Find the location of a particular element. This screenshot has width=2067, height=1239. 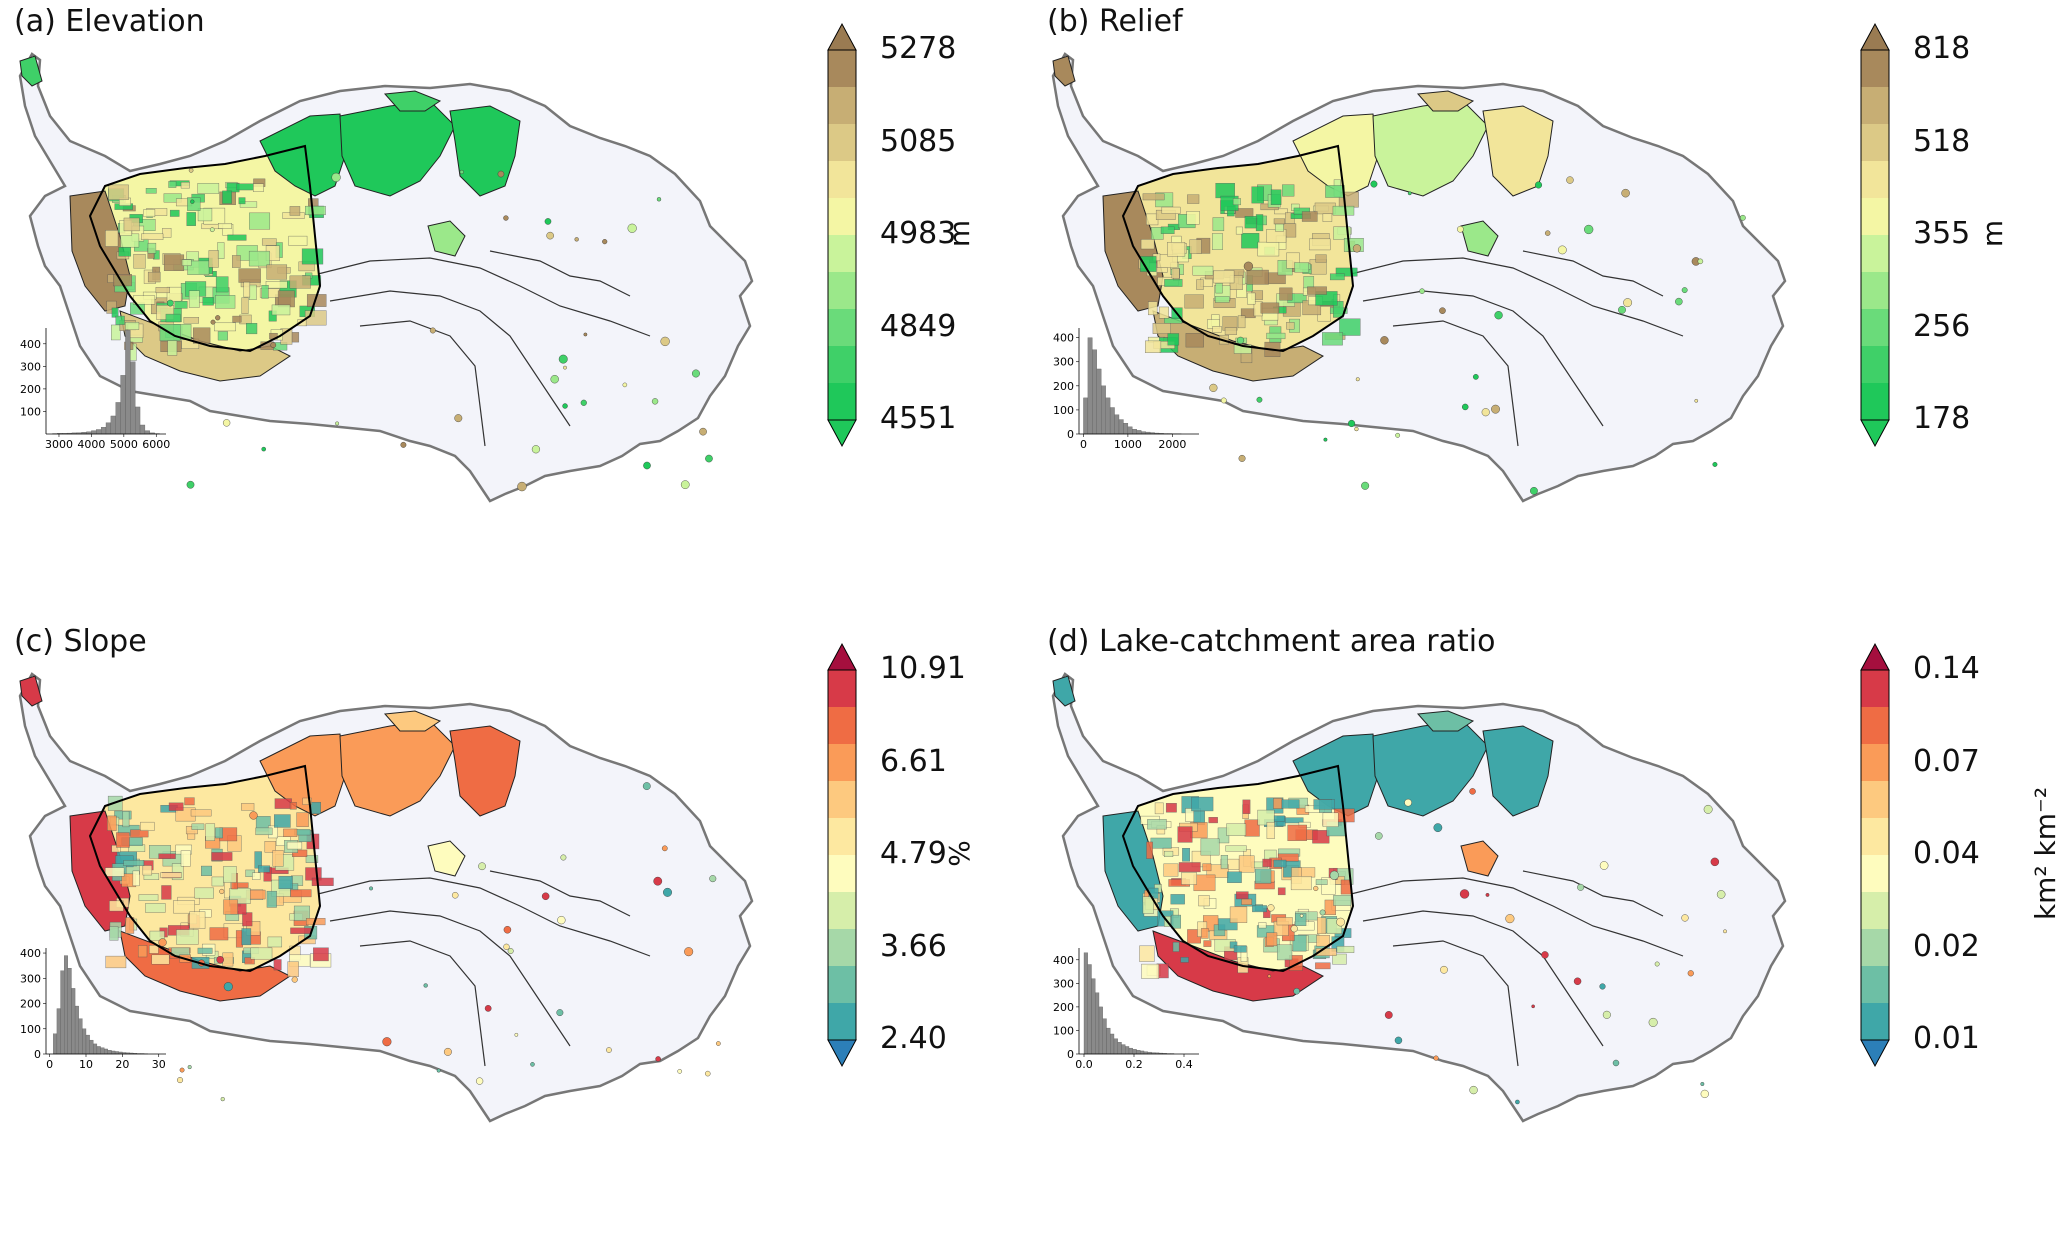

histogram-inset: 0 1000 2000 0 100 200 300 400 is located at coordinates (1126, 389).